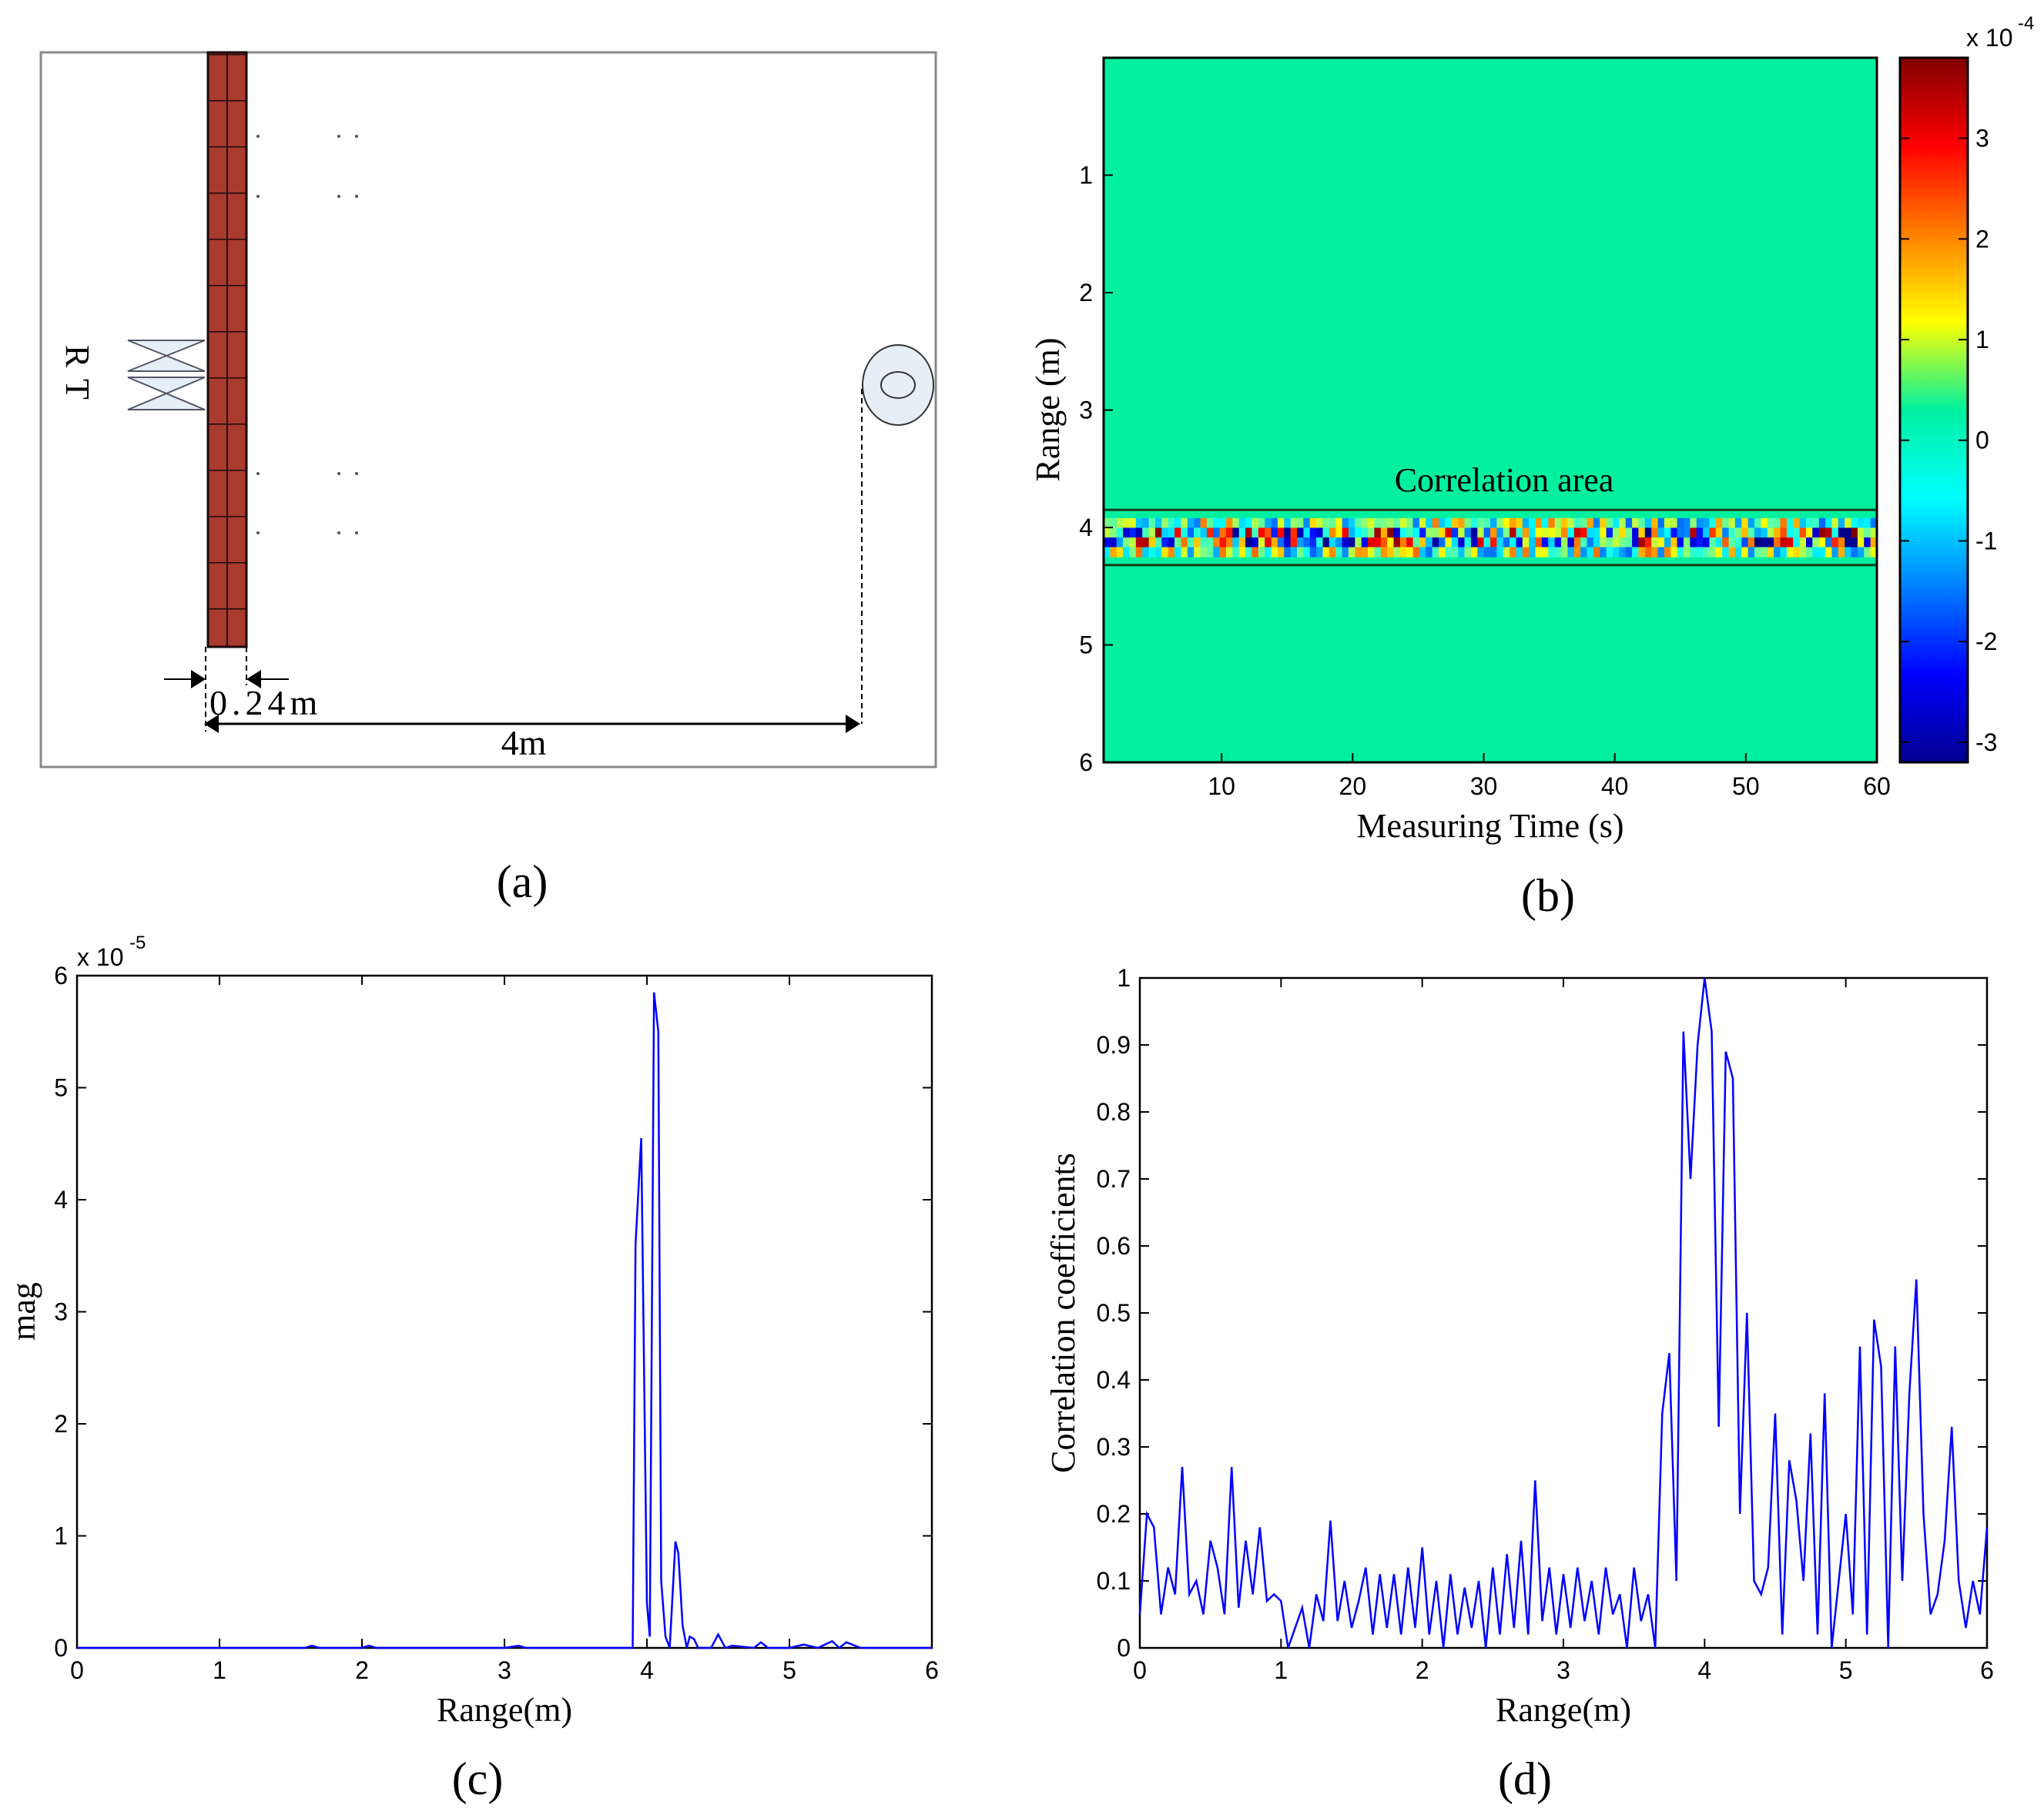  Describe the element at coordinates (1615, 786) in the screenshot. I see `x-tick-label: 40` at that location.